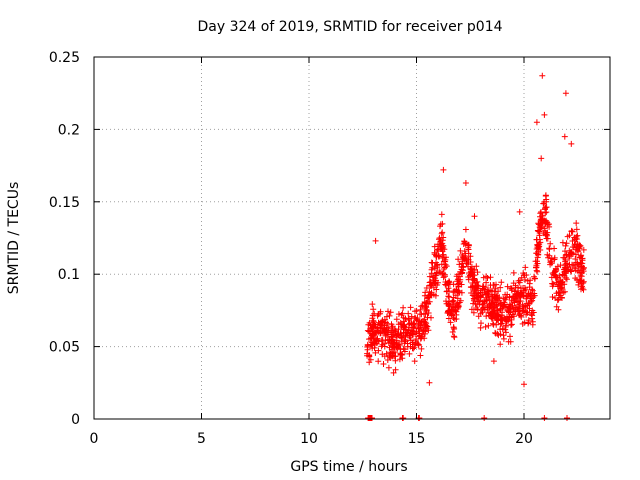 Image resolution: width=640 pixels, height=480 pixels. I want to click on y-tick-label: 0.1, so click(69, 275).